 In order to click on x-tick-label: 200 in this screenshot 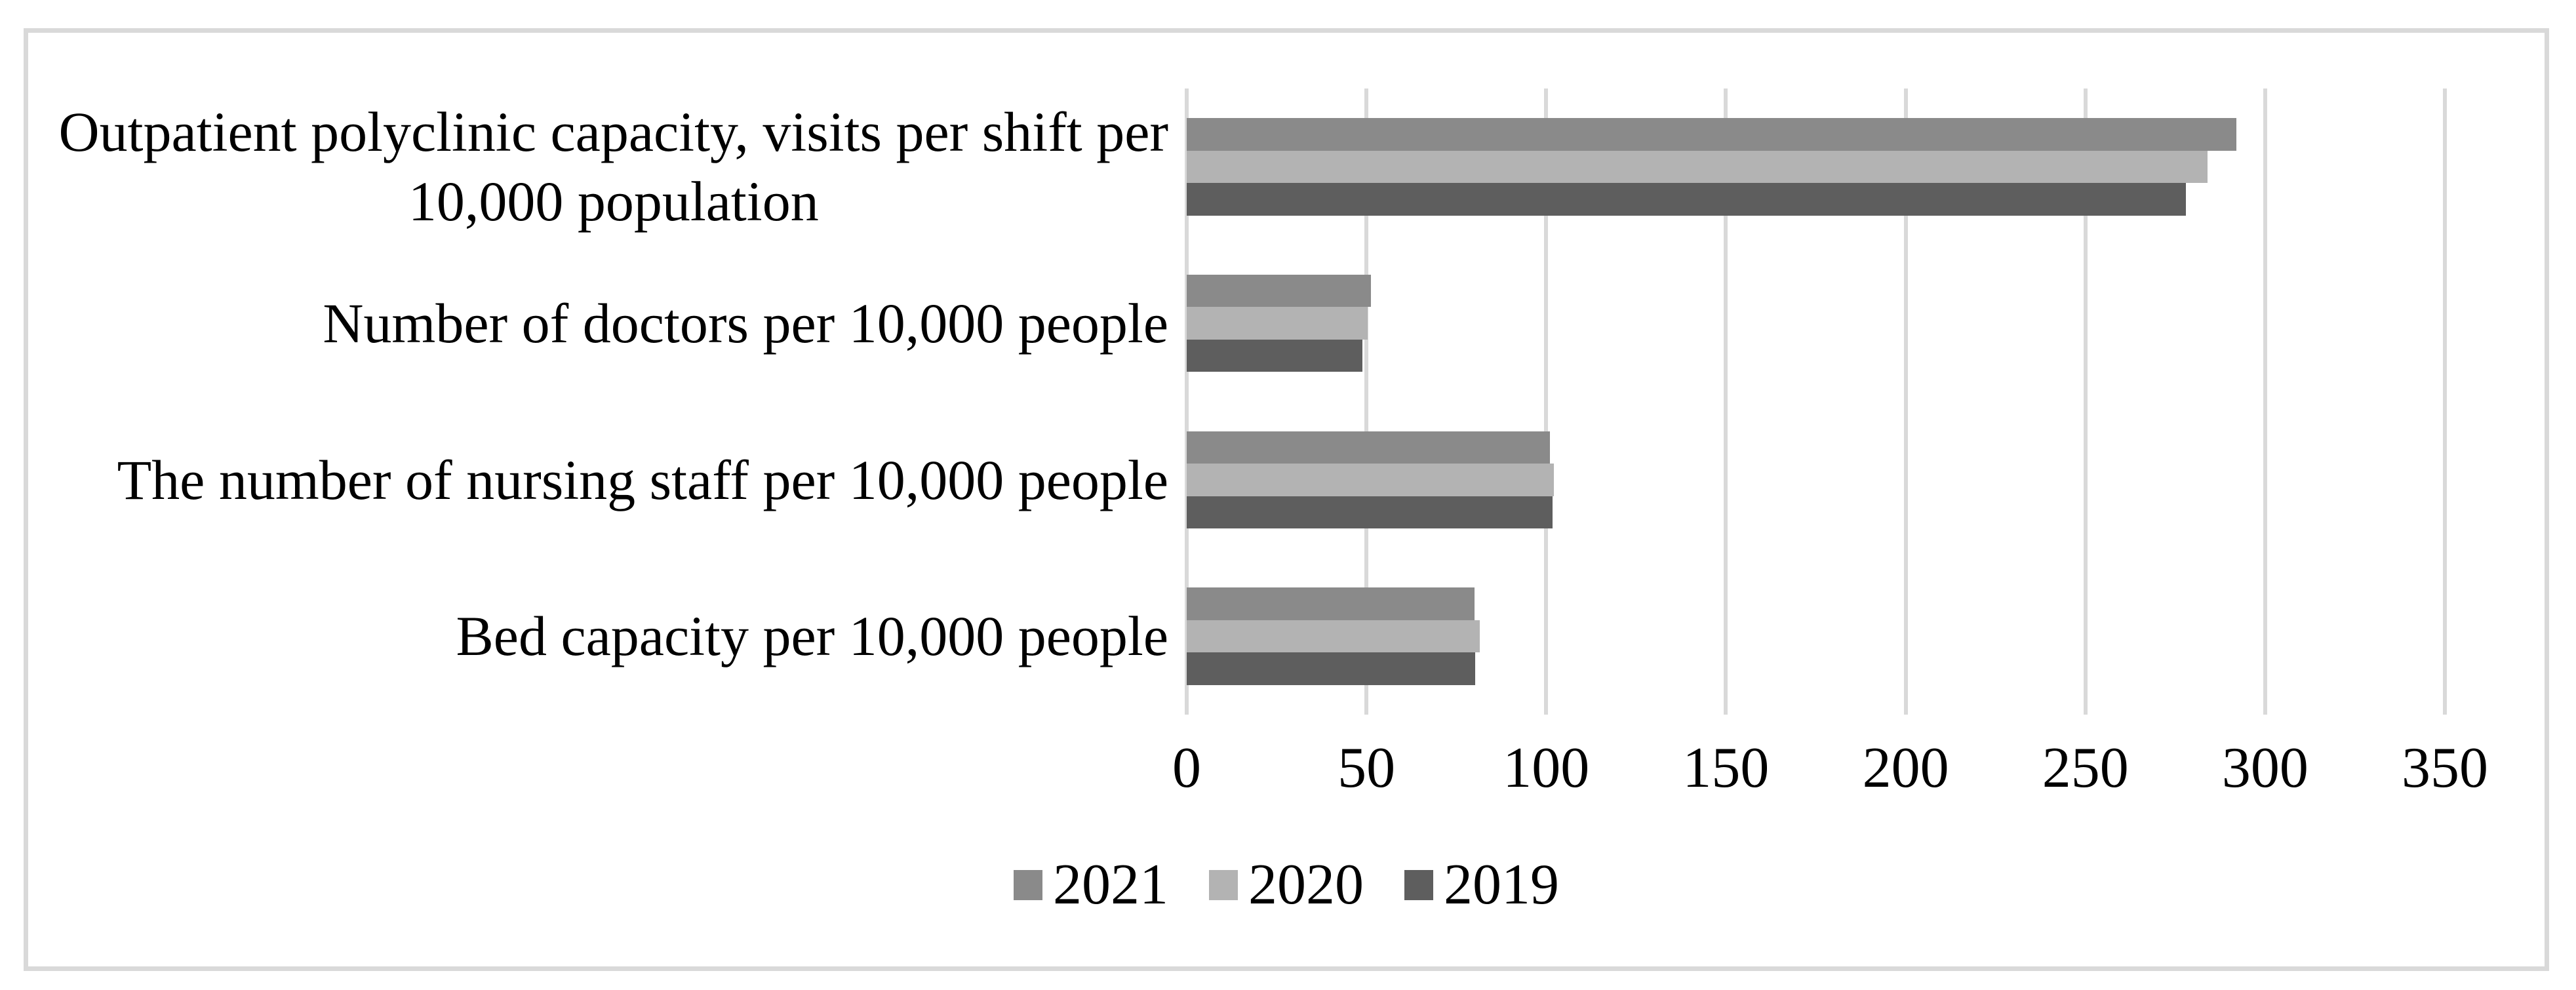, I will do `click(1905, 768)`.